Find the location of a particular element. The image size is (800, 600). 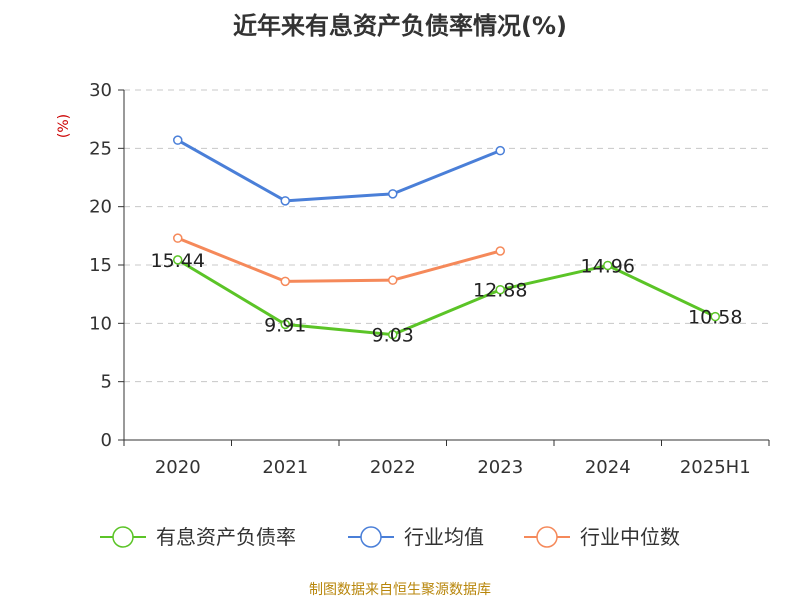

source-note: 制图数据来自恒生聚源数据库 is located at coordinates (400, 590).